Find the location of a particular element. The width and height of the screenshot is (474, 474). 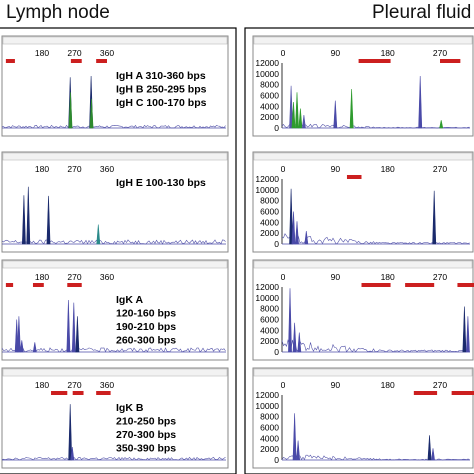

panel-annotation-line: IgH A 310-360 bps is located at coordinates (161, 76).